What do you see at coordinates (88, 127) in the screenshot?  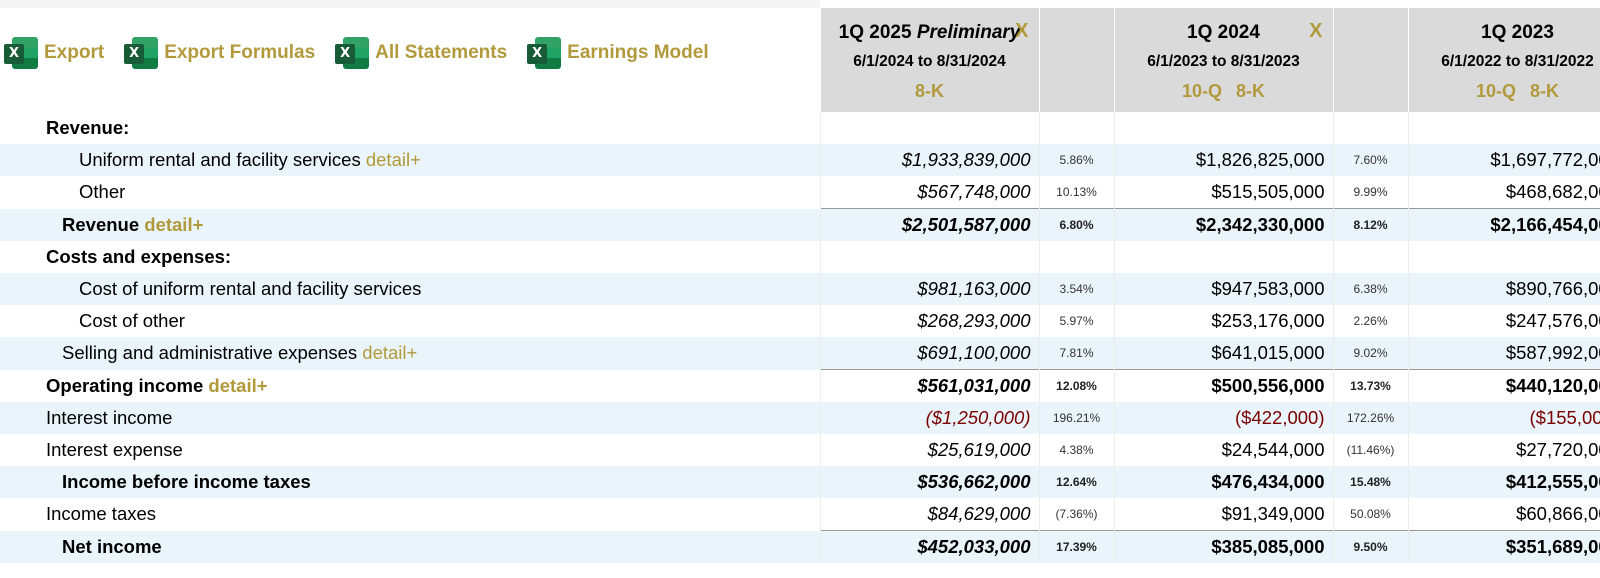 I see `row-label: Revenue:` at bounding box center [88, 127].